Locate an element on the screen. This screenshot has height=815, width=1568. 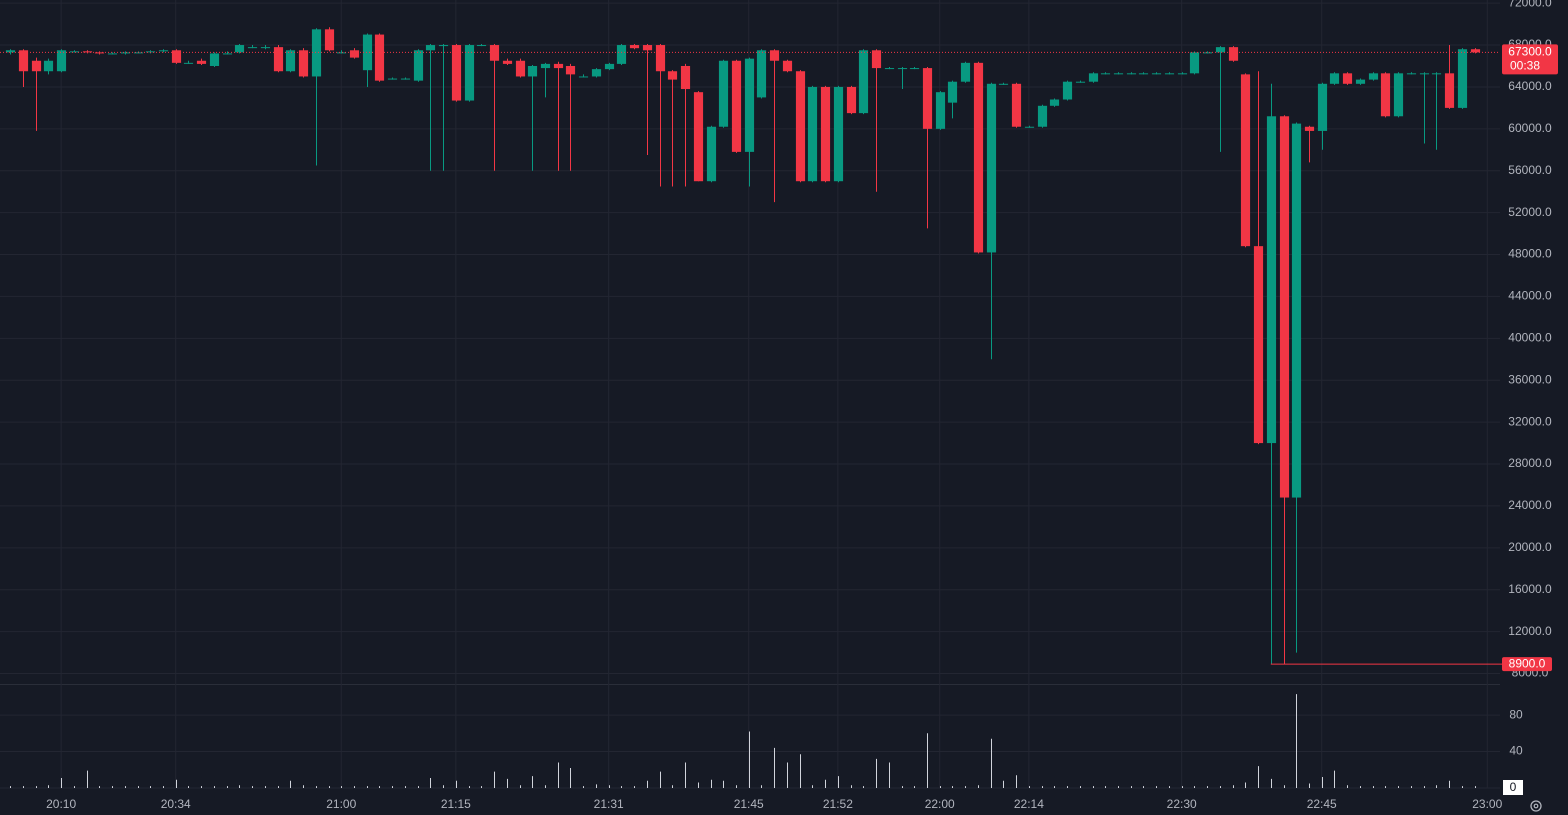
low-marker-label: 8900.0 is located at coordinates (1527, 663).